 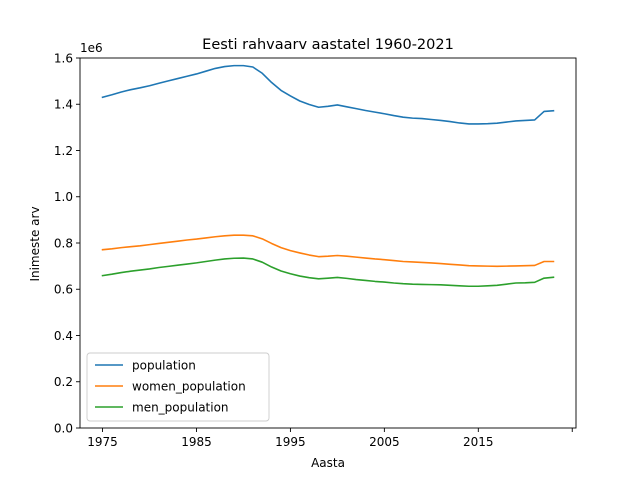 What do you see at coordinates (63, 197) in the screenshot?
I see `y-tick-label: 1.0` at bounding box center [63, 197].